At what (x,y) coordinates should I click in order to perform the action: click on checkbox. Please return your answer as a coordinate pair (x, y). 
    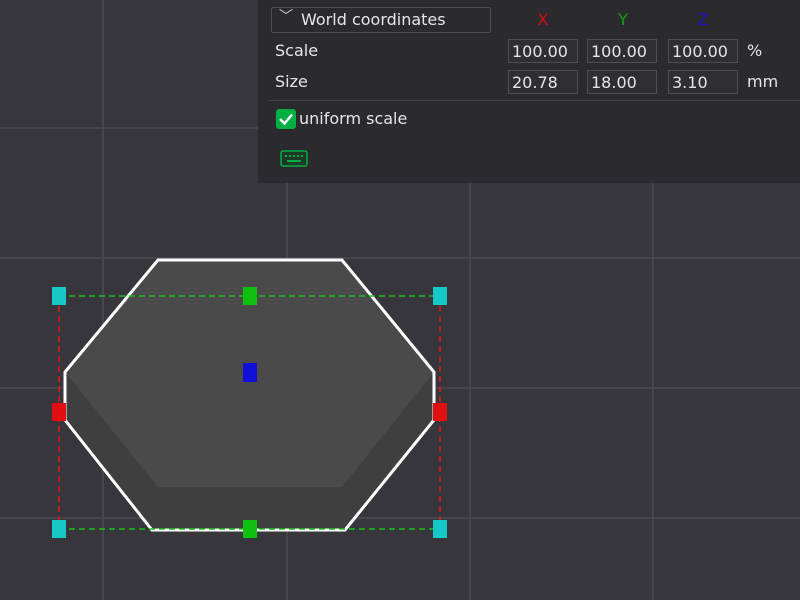
    Looking at the image, I should click on (286, 119).